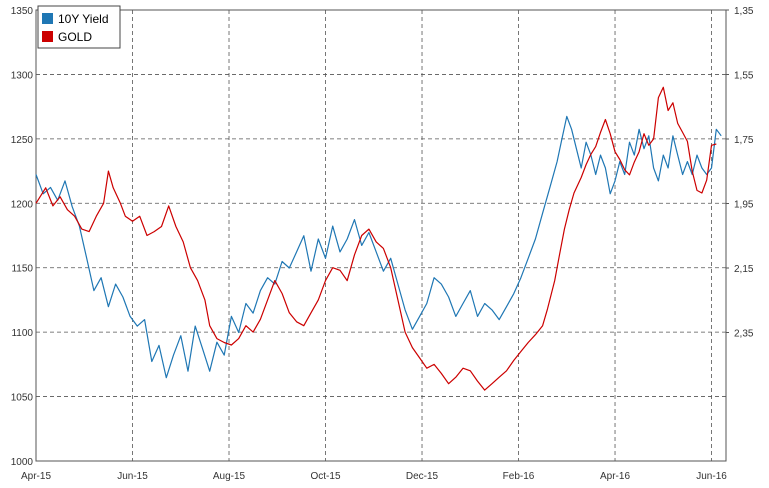 Image resolution: width=769 pixels, height=488 pixels. I want to click on y-left-tick-label: 1050, so click(22, 398).